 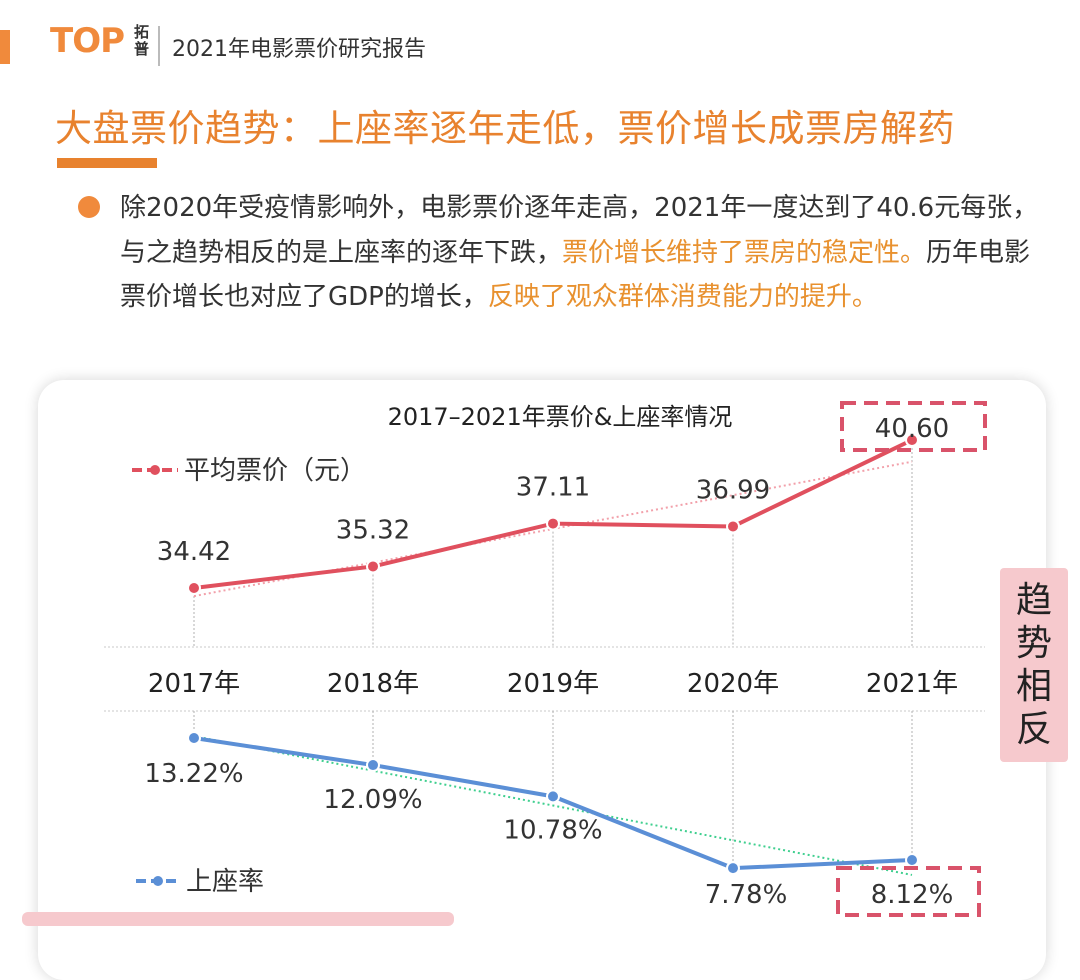 I want to click on paragraph-highlight-2: 反映了观众群体消费能力的提升。, so click(x=682, y=297).